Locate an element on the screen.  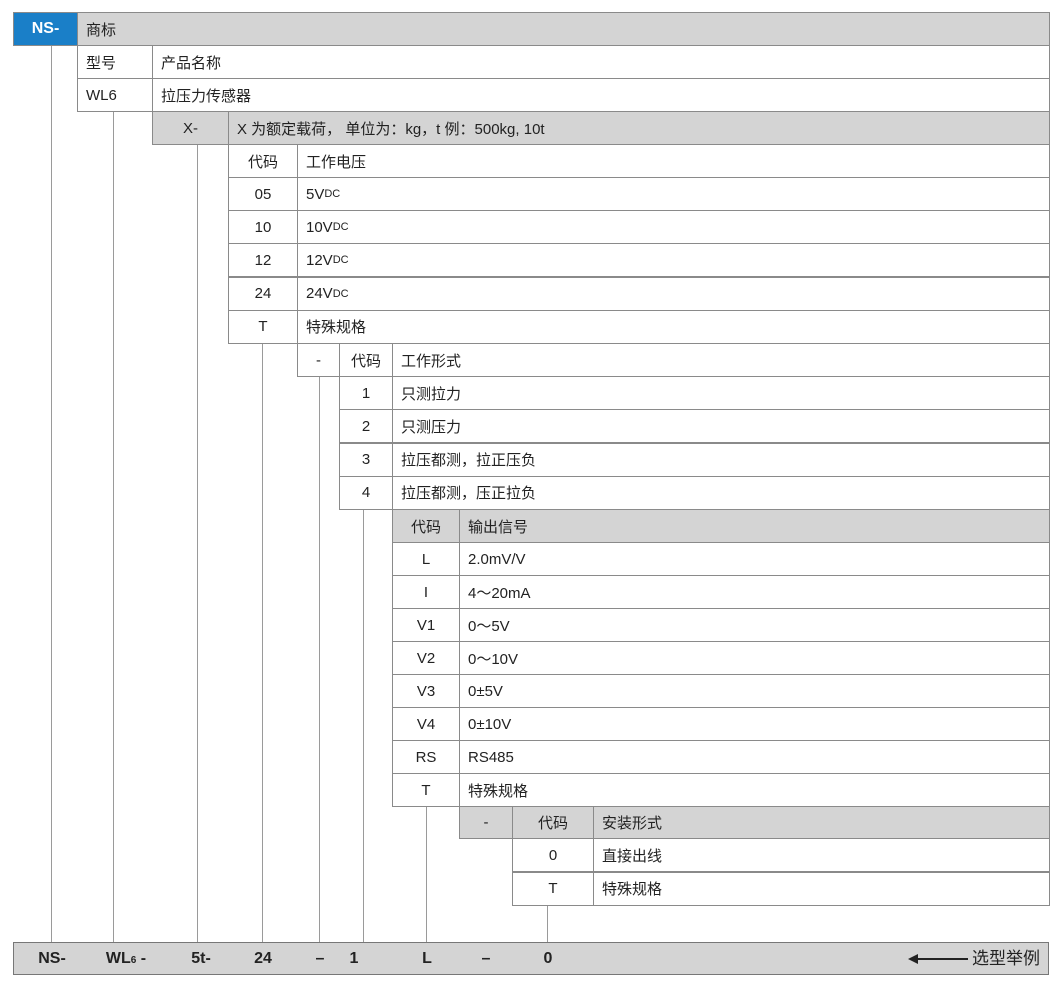
output-row-value-text: 0±5V is located at coordinates (485, 691).